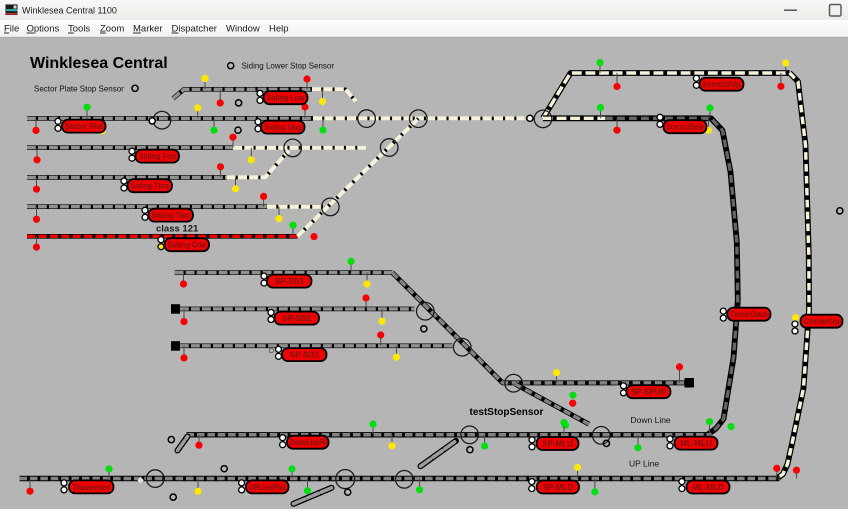 This screenshot has width=848, height=509. What do you see at coordinates (279, 28) in the screenshot?
I see `svg-text: Help` at bounding box center [279, 28].